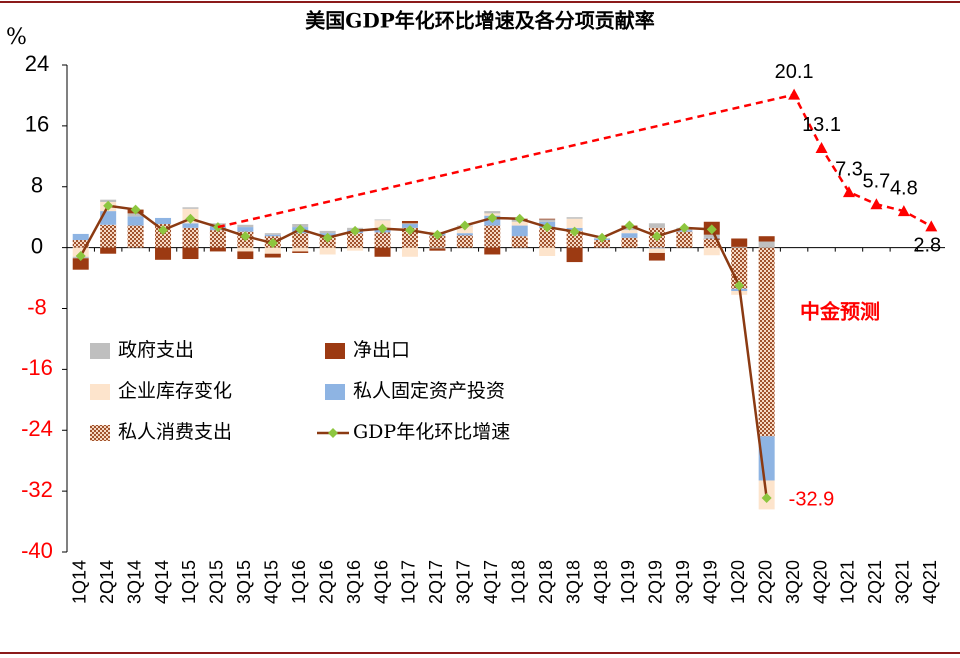 Image resolution: width=960 pixels, height=658 pixels. Describe the element at coordinates (683, 582) in the screenshot. I see `x-tick-label: 3Q19` at that location.